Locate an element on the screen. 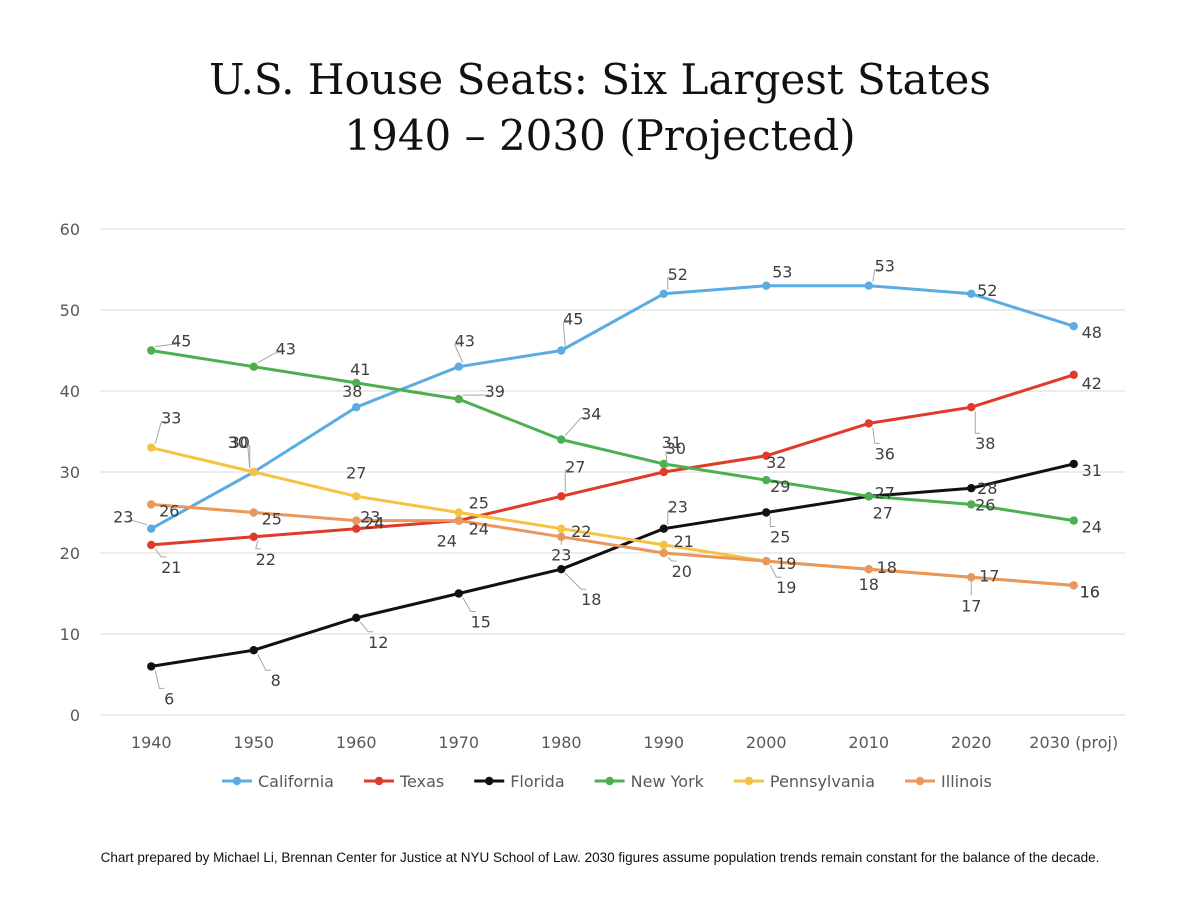 This screenshot has width=1200, height=901. data-label-pennsylvania-2: 27 is located at coordinates (356, 472).